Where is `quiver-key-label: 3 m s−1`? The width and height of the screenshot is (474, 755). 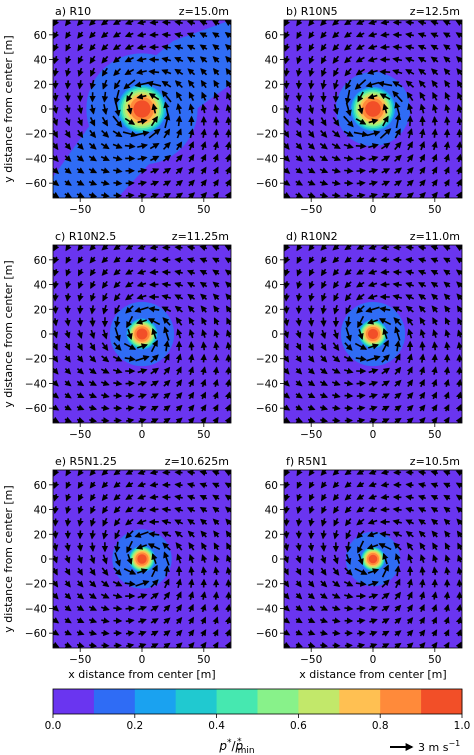 quiver-key-label: 3 m s−1 is located at coordinates (439, 746).